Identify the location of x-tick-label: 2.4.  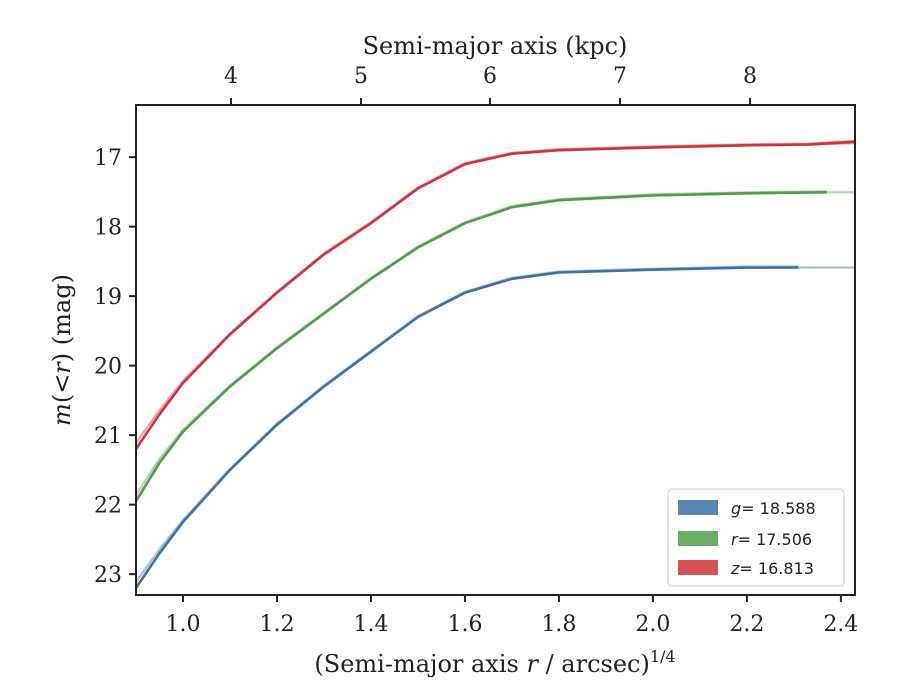
(840, 624).